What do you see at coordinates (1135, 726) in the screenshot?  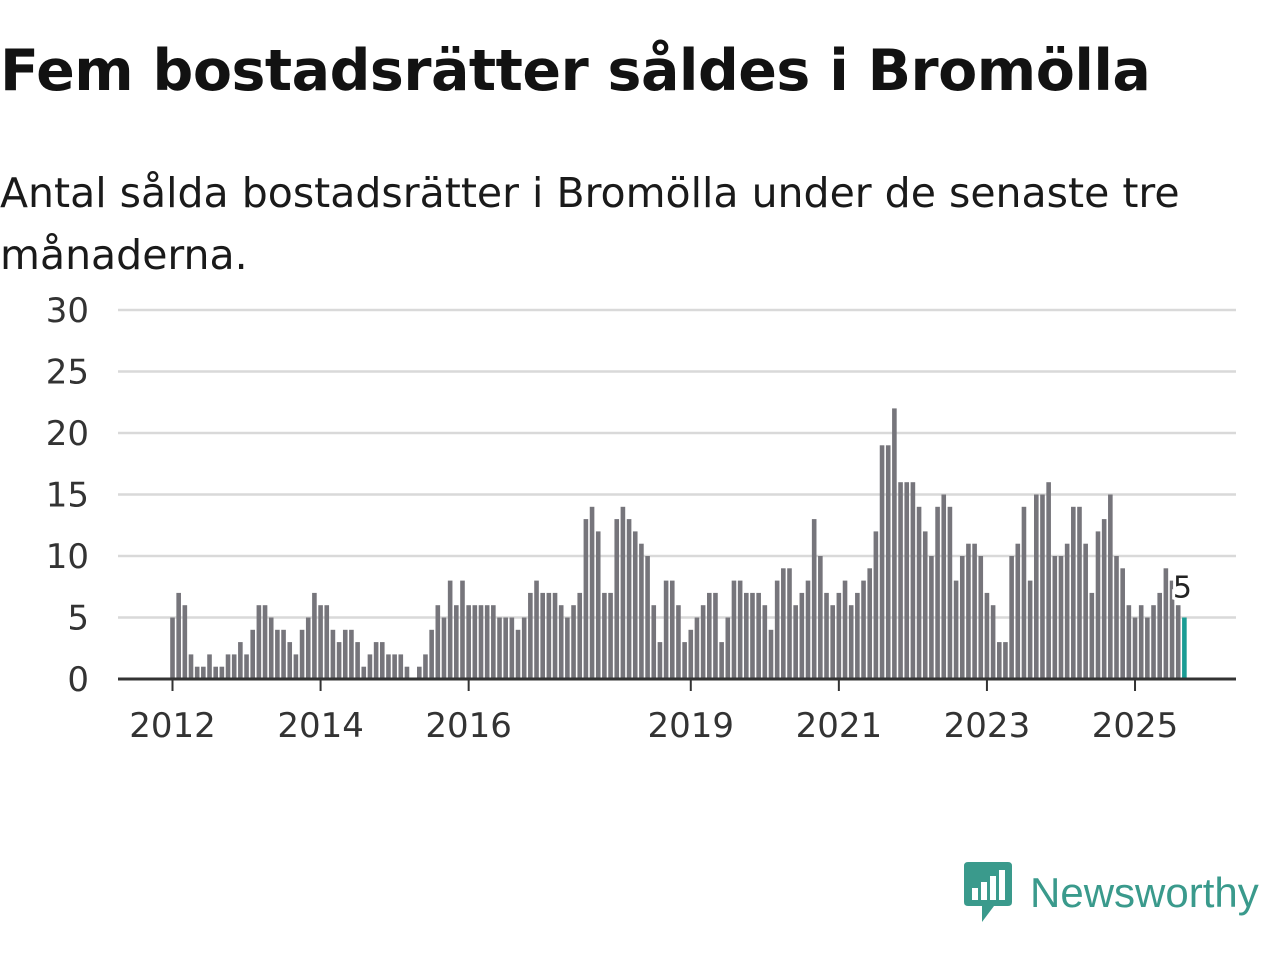 I see `x-tick-label: 2025` at bounding box center [1135, 726].